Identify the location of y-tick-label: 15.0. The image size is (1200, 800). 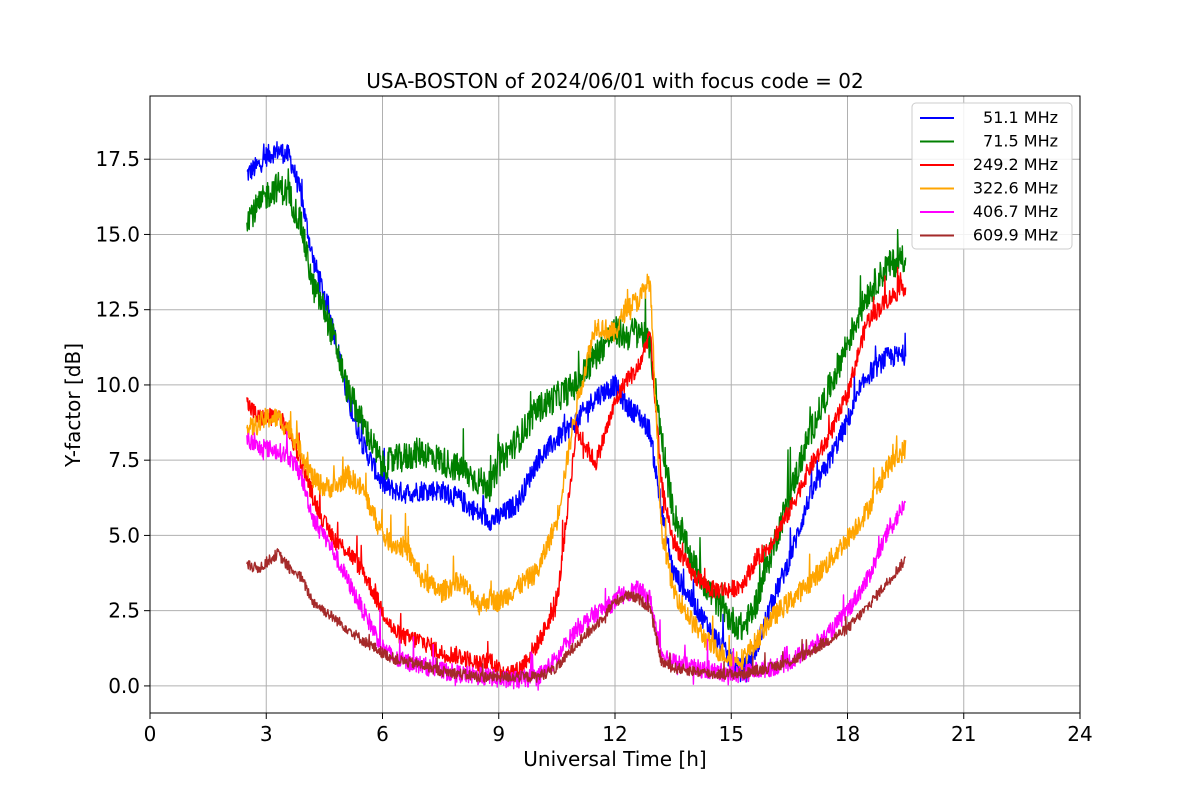
(117, 234).